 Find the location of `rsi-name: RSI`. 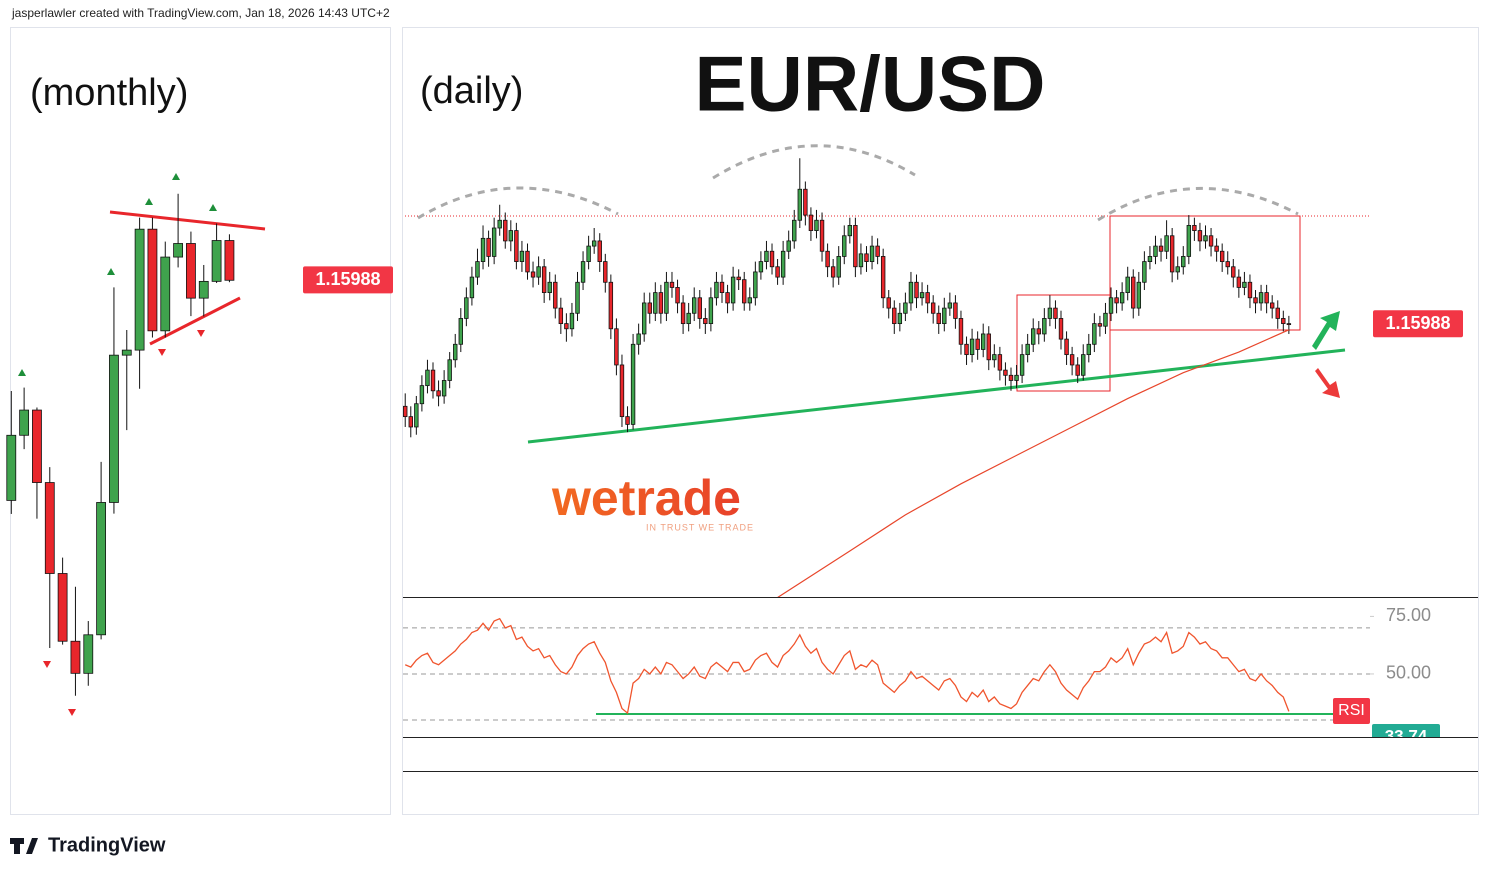

rsi-name: RSI is located at coordinates (1351, 710).